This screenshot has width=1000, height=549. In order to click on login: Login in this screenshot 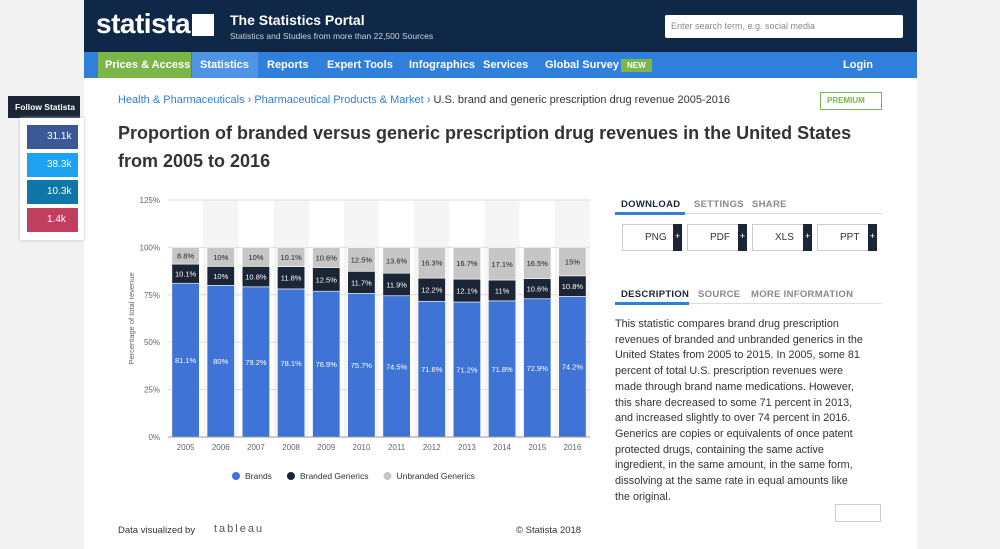, I will do `click(858, 65)`.